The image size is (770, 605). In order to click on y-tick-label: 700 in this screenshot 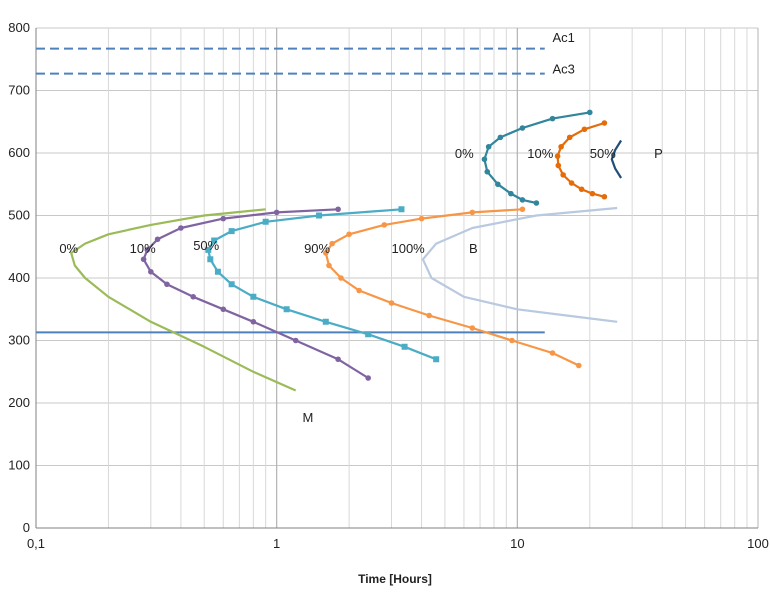, I will do `click(19, 90)`.